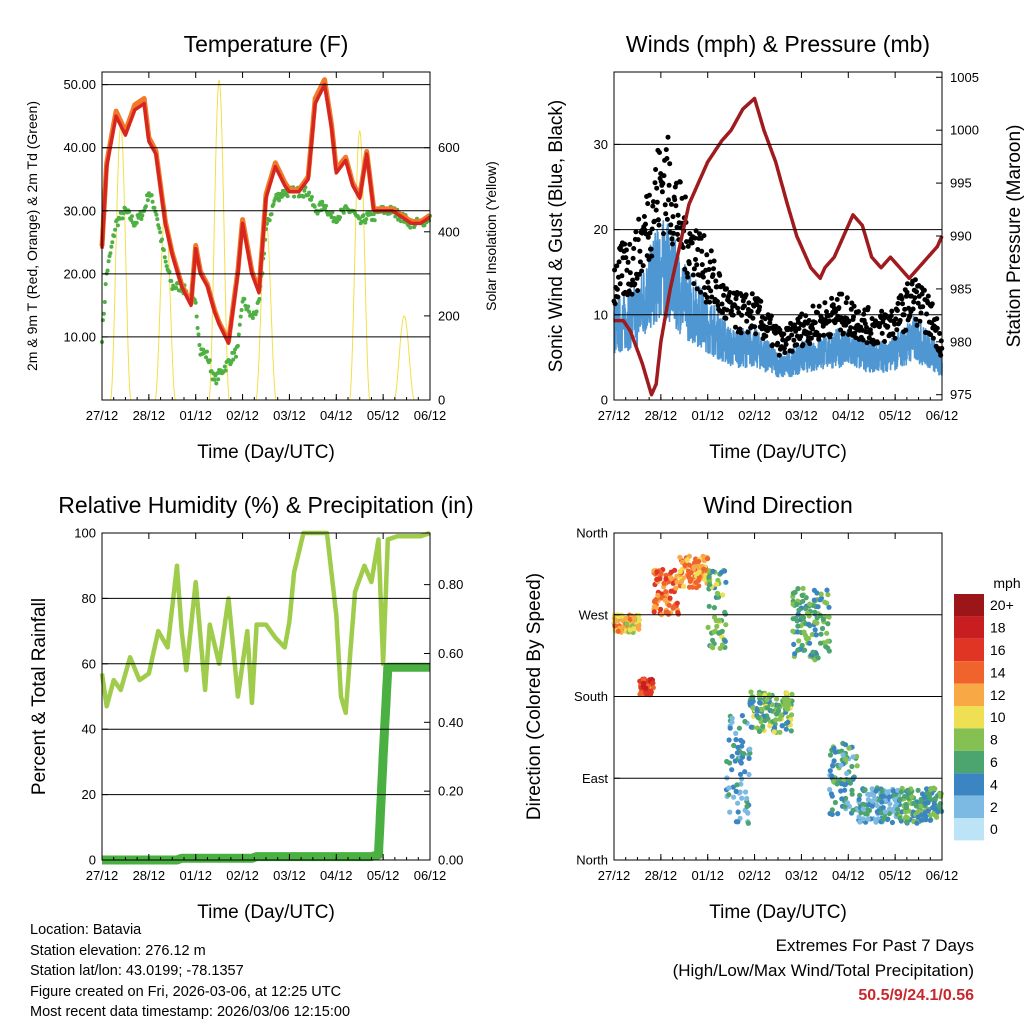  What do you see at coordinates (998, 628) in the screenshot?
I see `colorbar-label: 18` at bounding box center [998, 628].